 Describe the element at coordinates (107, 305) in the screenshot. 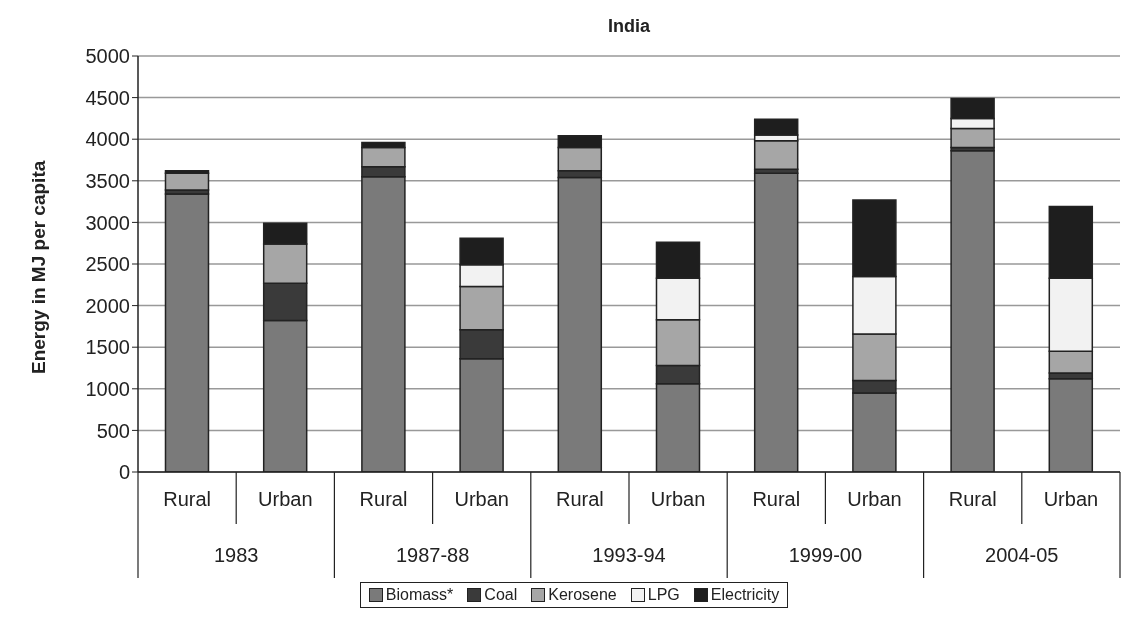

I see `y-tick-label: 2000` at that location.